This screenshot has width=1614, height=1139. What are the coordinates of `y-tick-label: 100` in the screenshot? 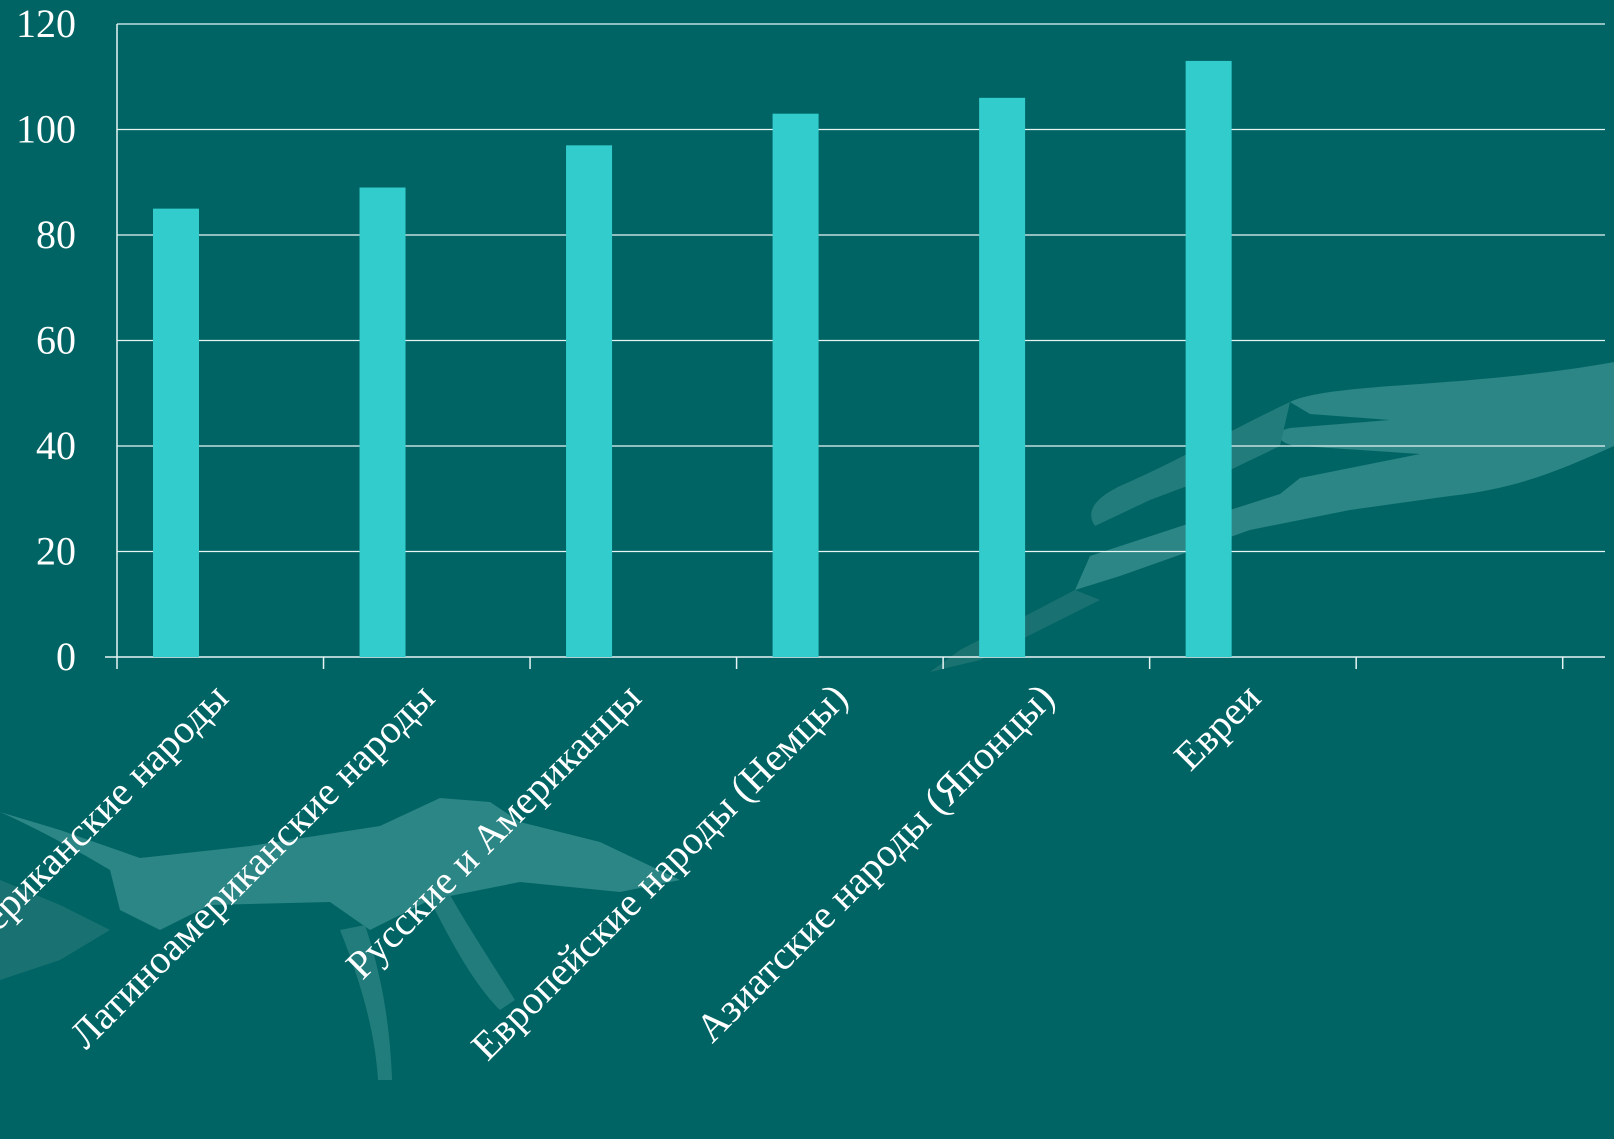 It's located at (46, 129).